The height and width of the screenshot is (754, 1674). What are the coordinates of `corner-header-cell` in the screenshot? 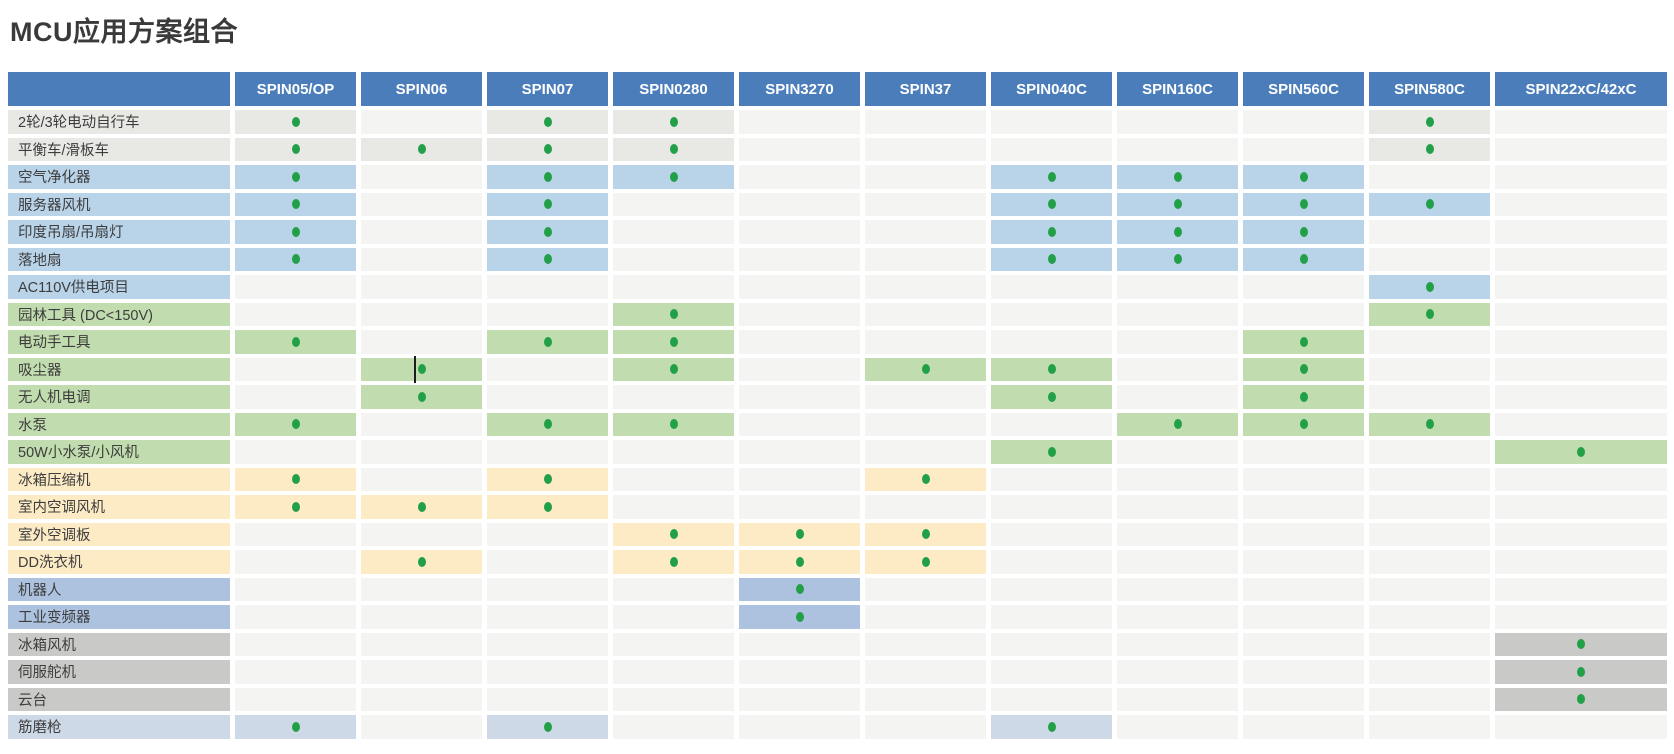 It's located at (119, 89).